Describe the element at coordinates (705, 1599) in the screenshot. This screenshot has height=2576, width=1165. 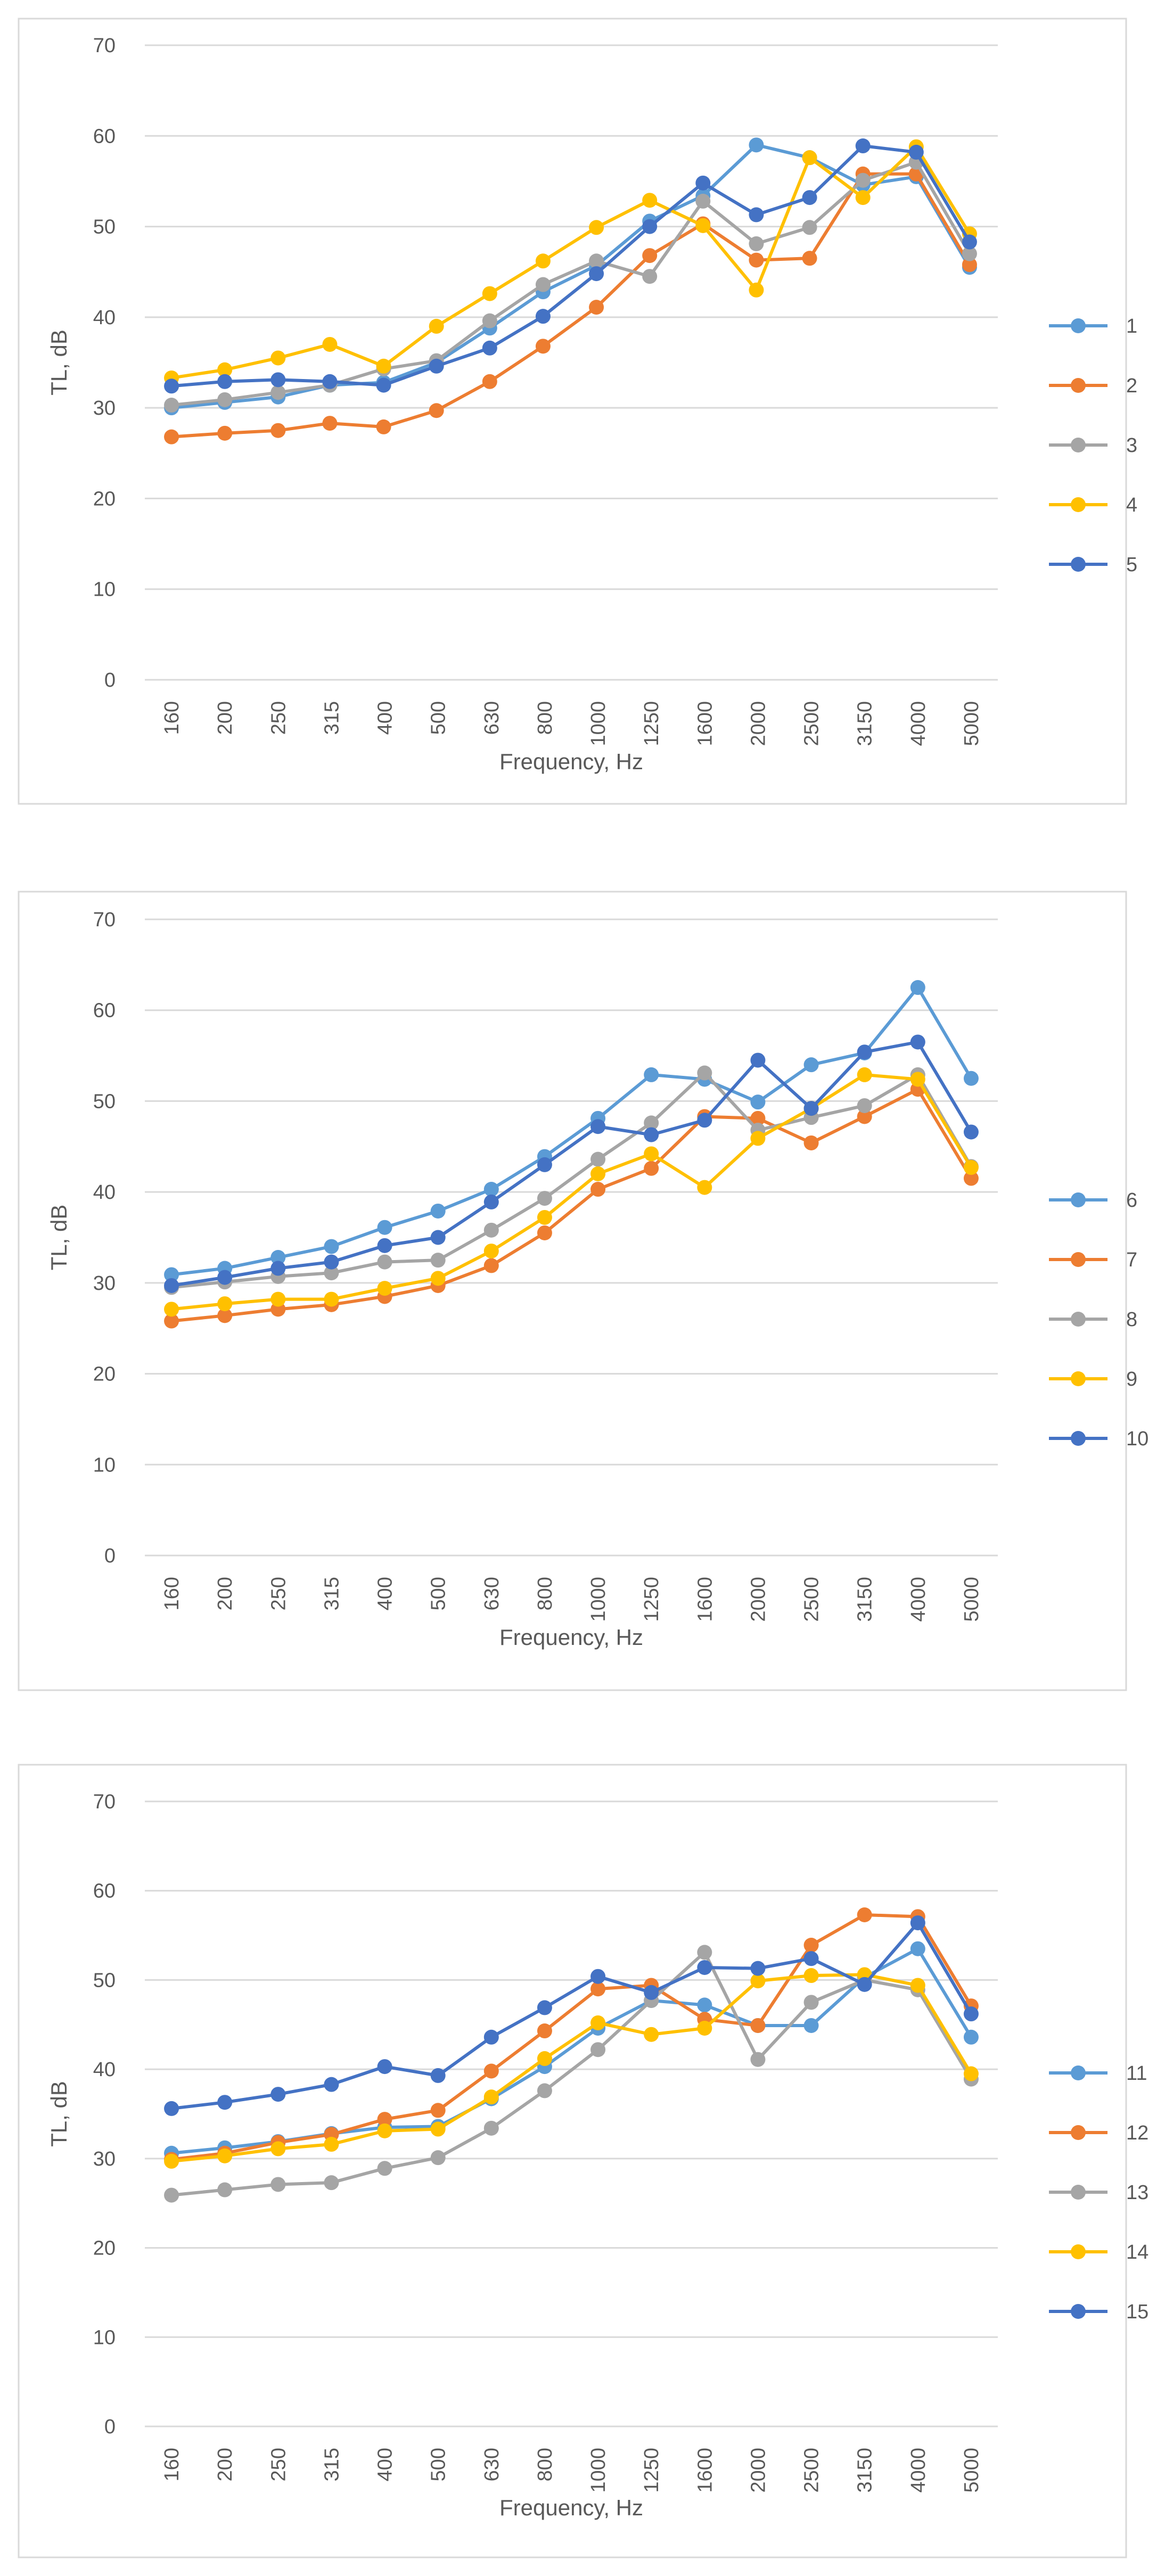
I see `x-tick-label: 1600` at that location.